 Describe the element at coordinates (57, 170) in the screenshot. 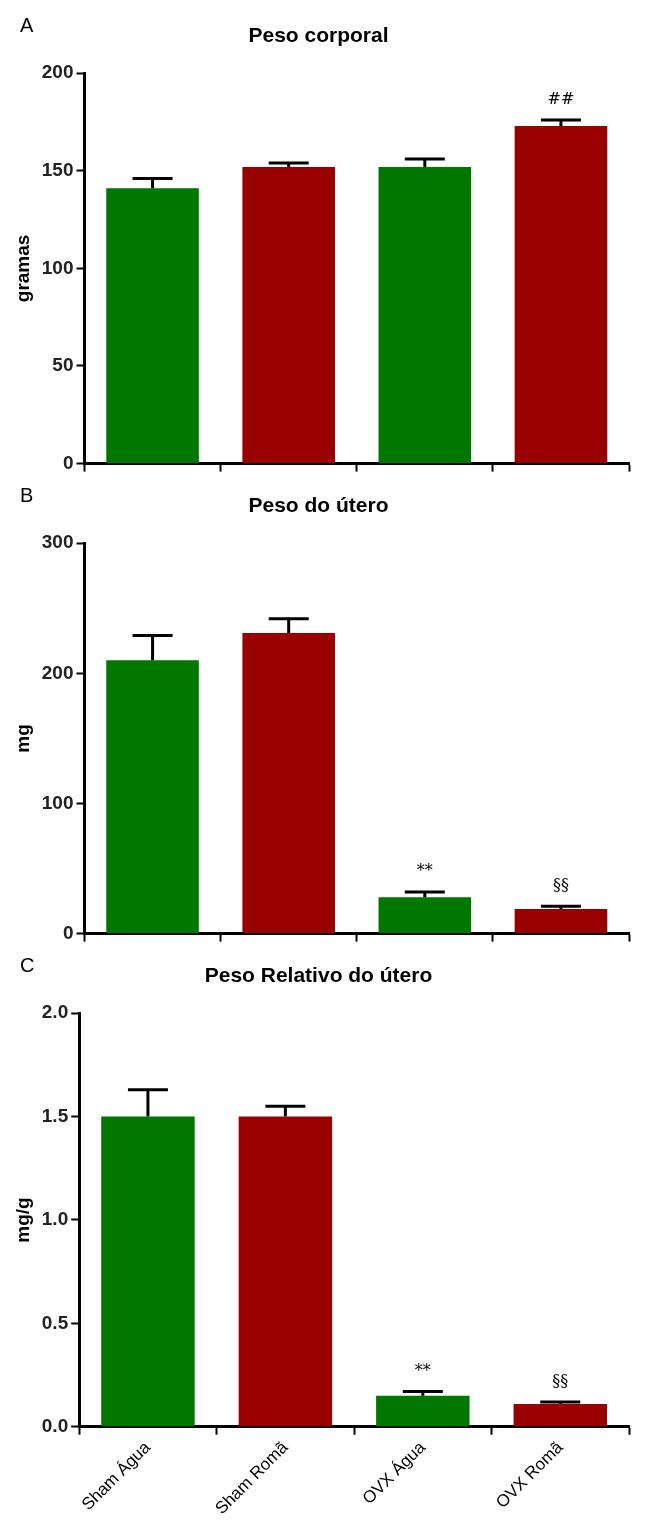

I see `y-tick-label: 150` at that location.